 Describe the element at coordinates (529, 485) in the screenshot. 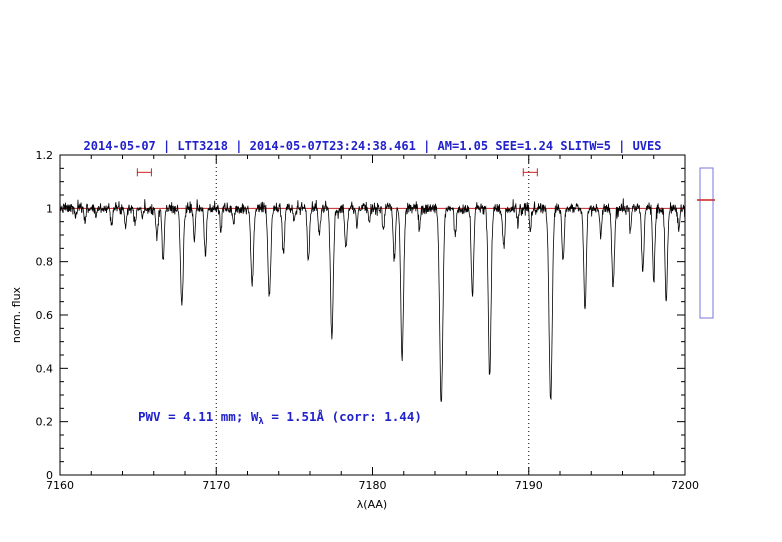

I see `x-tick-label: 7190` at that location.